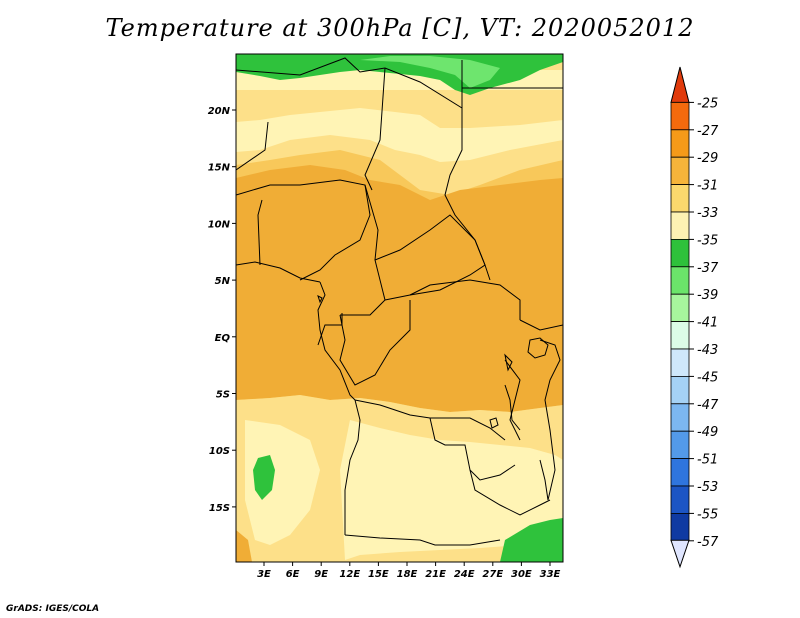 The height and width of the screenshot is (618, 800). What do you see at coordinates (260, 232) in the screenshot?
I see `border-benin` at bounding box center [260, 232].